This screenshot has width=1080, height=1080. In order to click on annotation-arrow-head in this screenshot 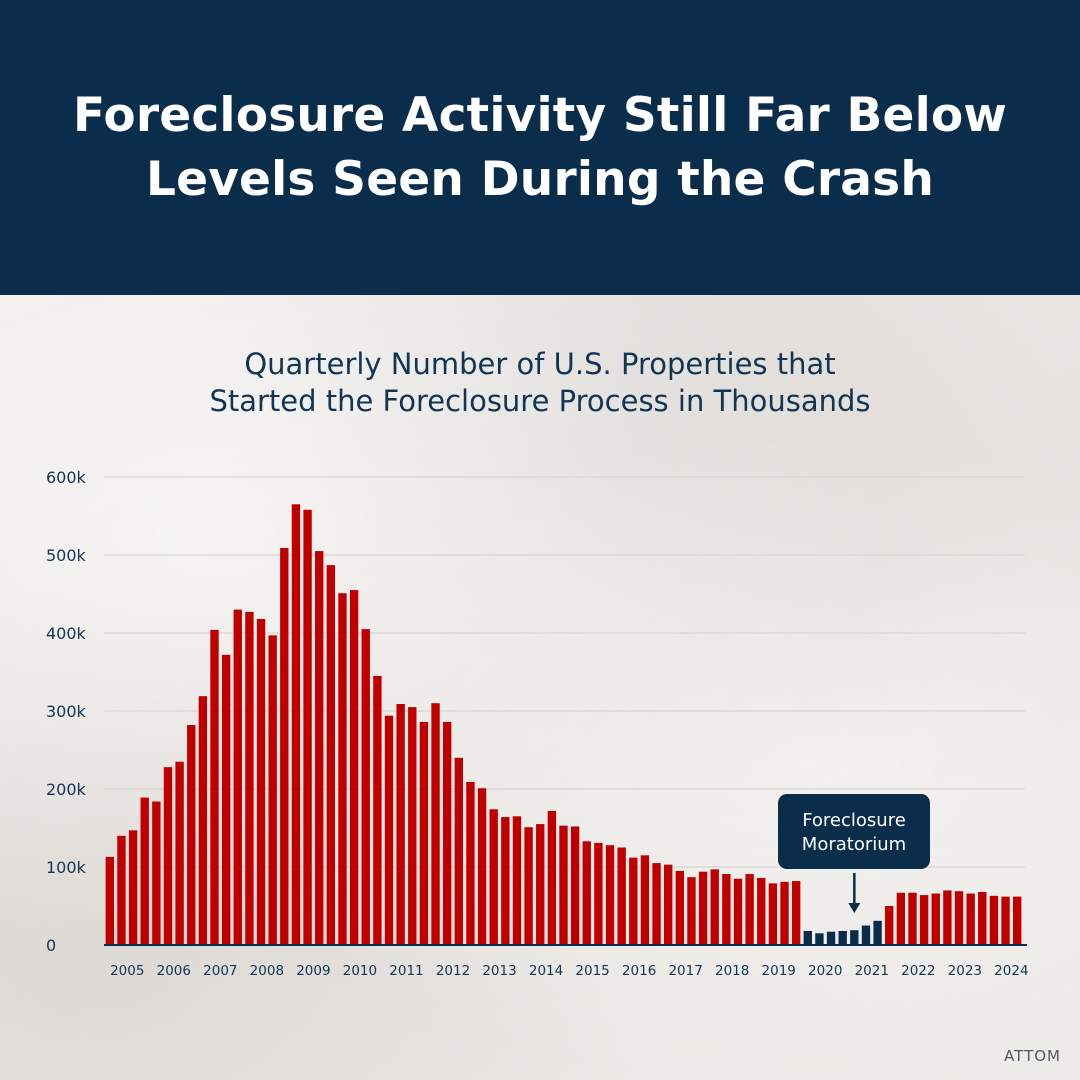, I will do `click(854, 908)`.